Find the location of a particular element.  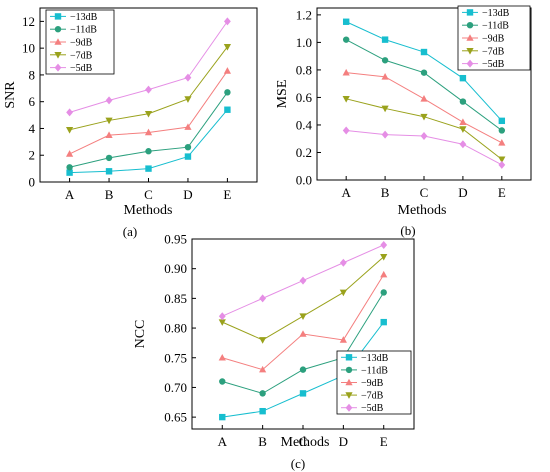

y-tick-label: 0.75 is located at coordinates (175, 357).